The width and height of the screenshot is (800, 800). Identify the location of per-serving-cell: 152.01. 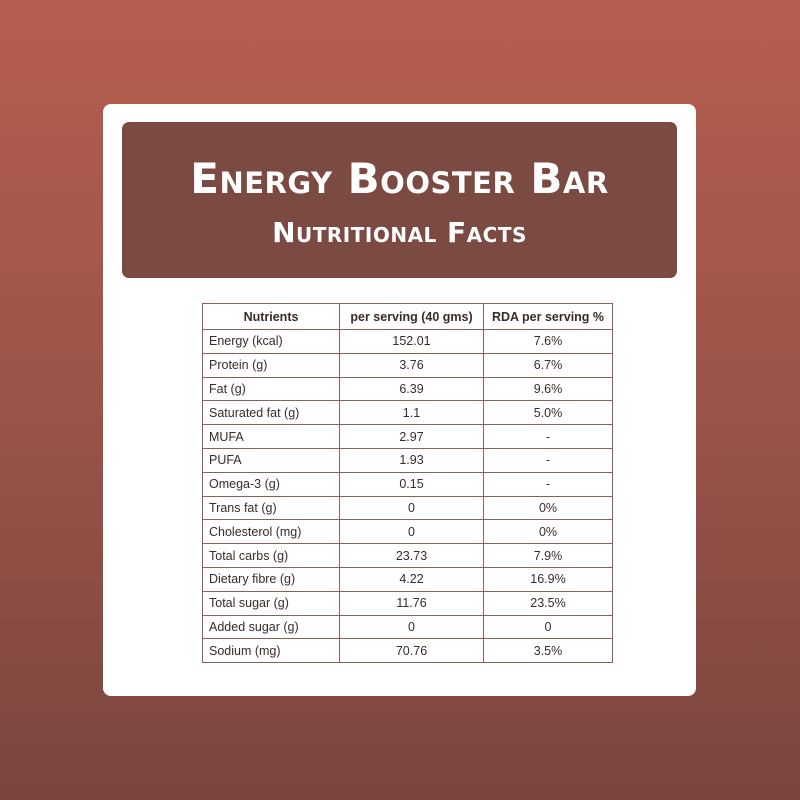
(411, 341).